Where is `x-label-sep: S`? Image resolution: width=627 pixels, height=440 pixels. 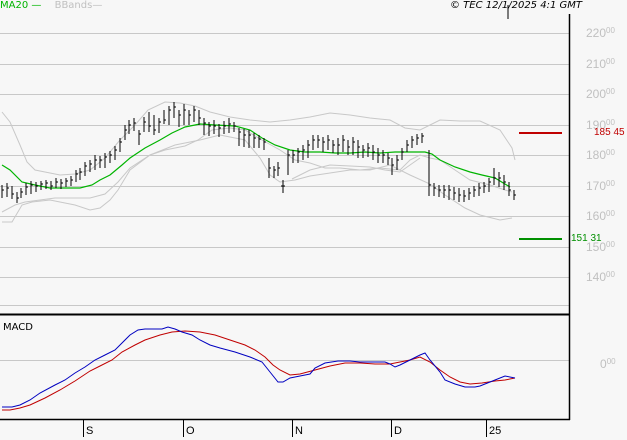 x-label-sep: S is located at coordinates (90, 431).